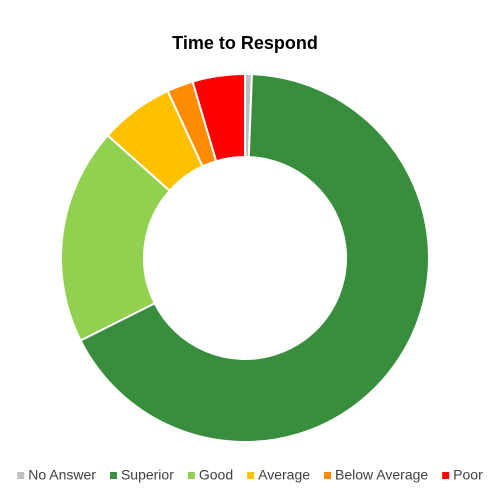 The width and height of the screenshot is (500, 500). Describe the element at coordinates (468, 475) in the screenshot. I see `legend-label: Poor` at that location.